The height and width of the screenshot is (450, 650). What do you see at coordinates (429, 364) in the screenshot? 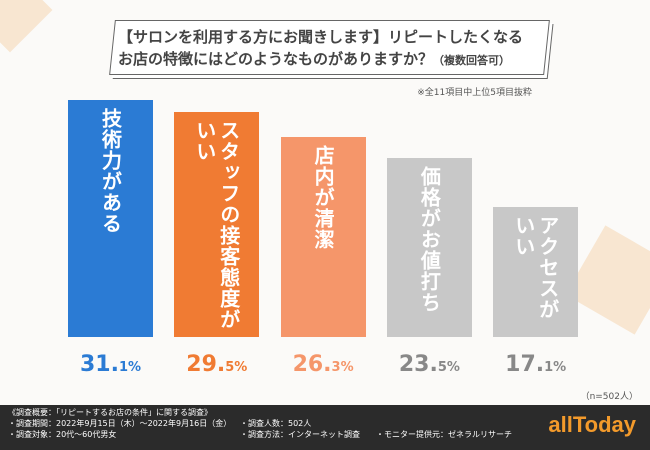
I see `value-label: 23.5%` at bounding box center [429, 364].